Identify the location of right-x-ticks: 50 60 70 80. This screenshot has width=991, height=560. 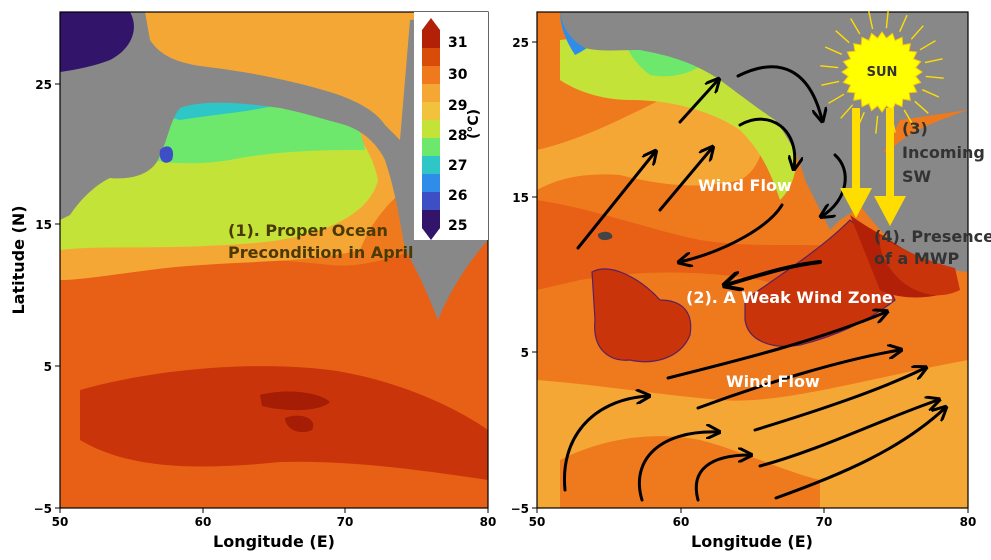
(753, 518).